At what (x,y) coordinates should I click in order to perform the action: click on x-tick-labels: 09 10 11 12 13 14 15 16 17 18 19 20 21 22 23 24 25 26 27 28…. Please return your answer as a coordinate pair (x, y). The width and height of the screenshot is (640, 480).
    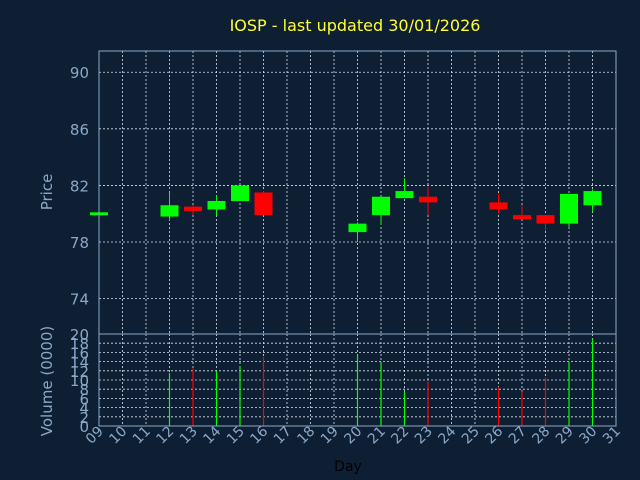
    Looking at the image, I should click on (353, 435).